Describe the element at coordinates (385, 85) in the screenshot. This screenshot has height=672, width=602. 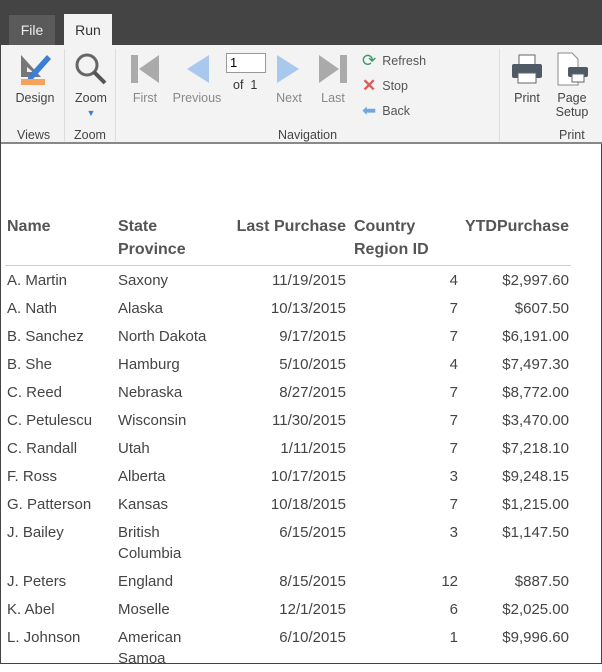
I see `stop-button: ✕ Stop` at that location.